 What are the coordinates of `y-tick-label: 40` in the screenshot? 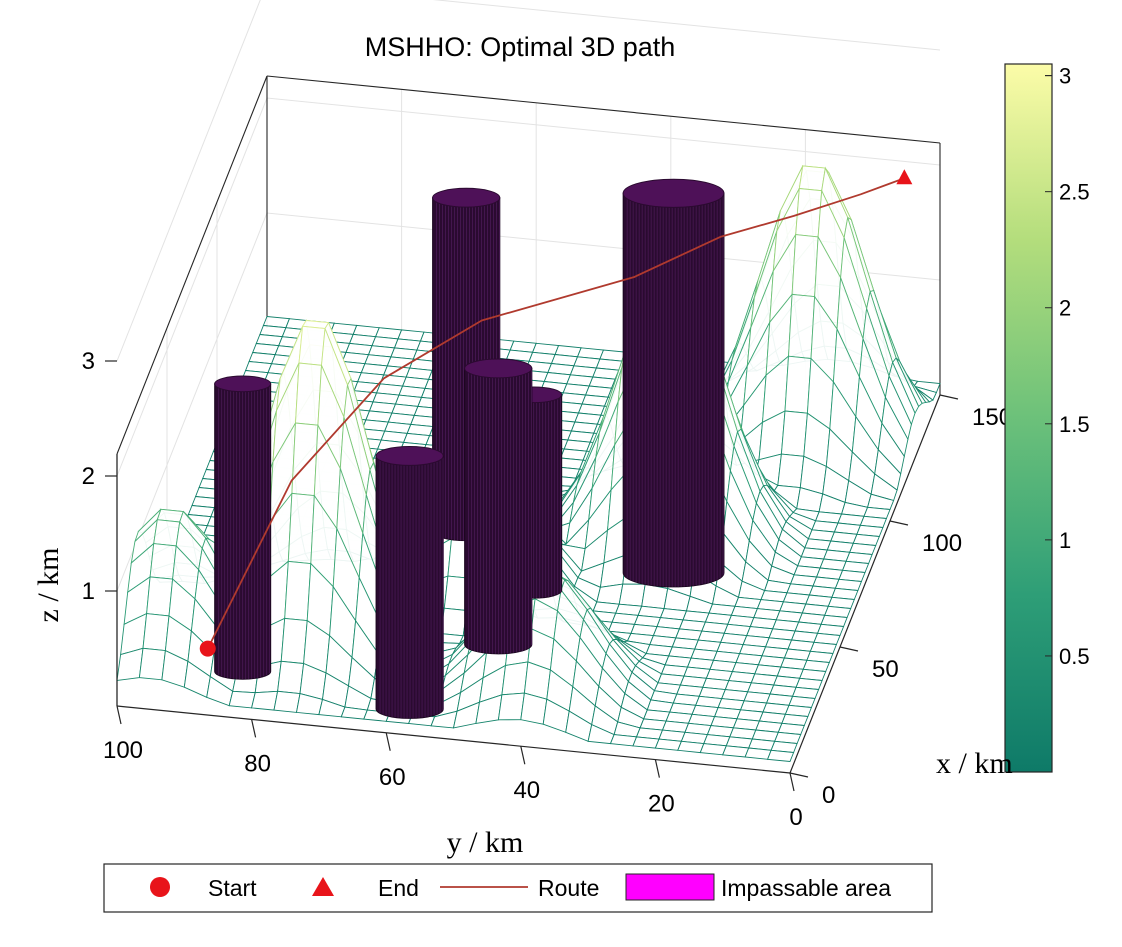 It's located at (526, 790).